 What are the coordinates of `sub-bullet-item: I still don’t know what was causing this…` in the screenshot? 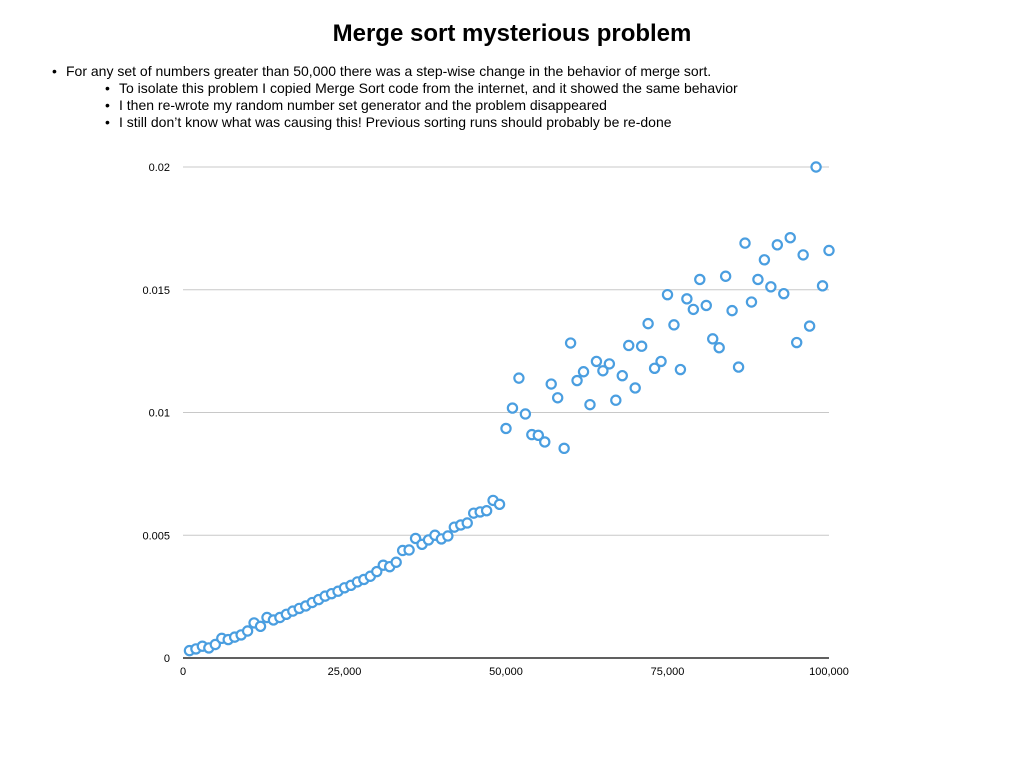 It's located at (419, 122).